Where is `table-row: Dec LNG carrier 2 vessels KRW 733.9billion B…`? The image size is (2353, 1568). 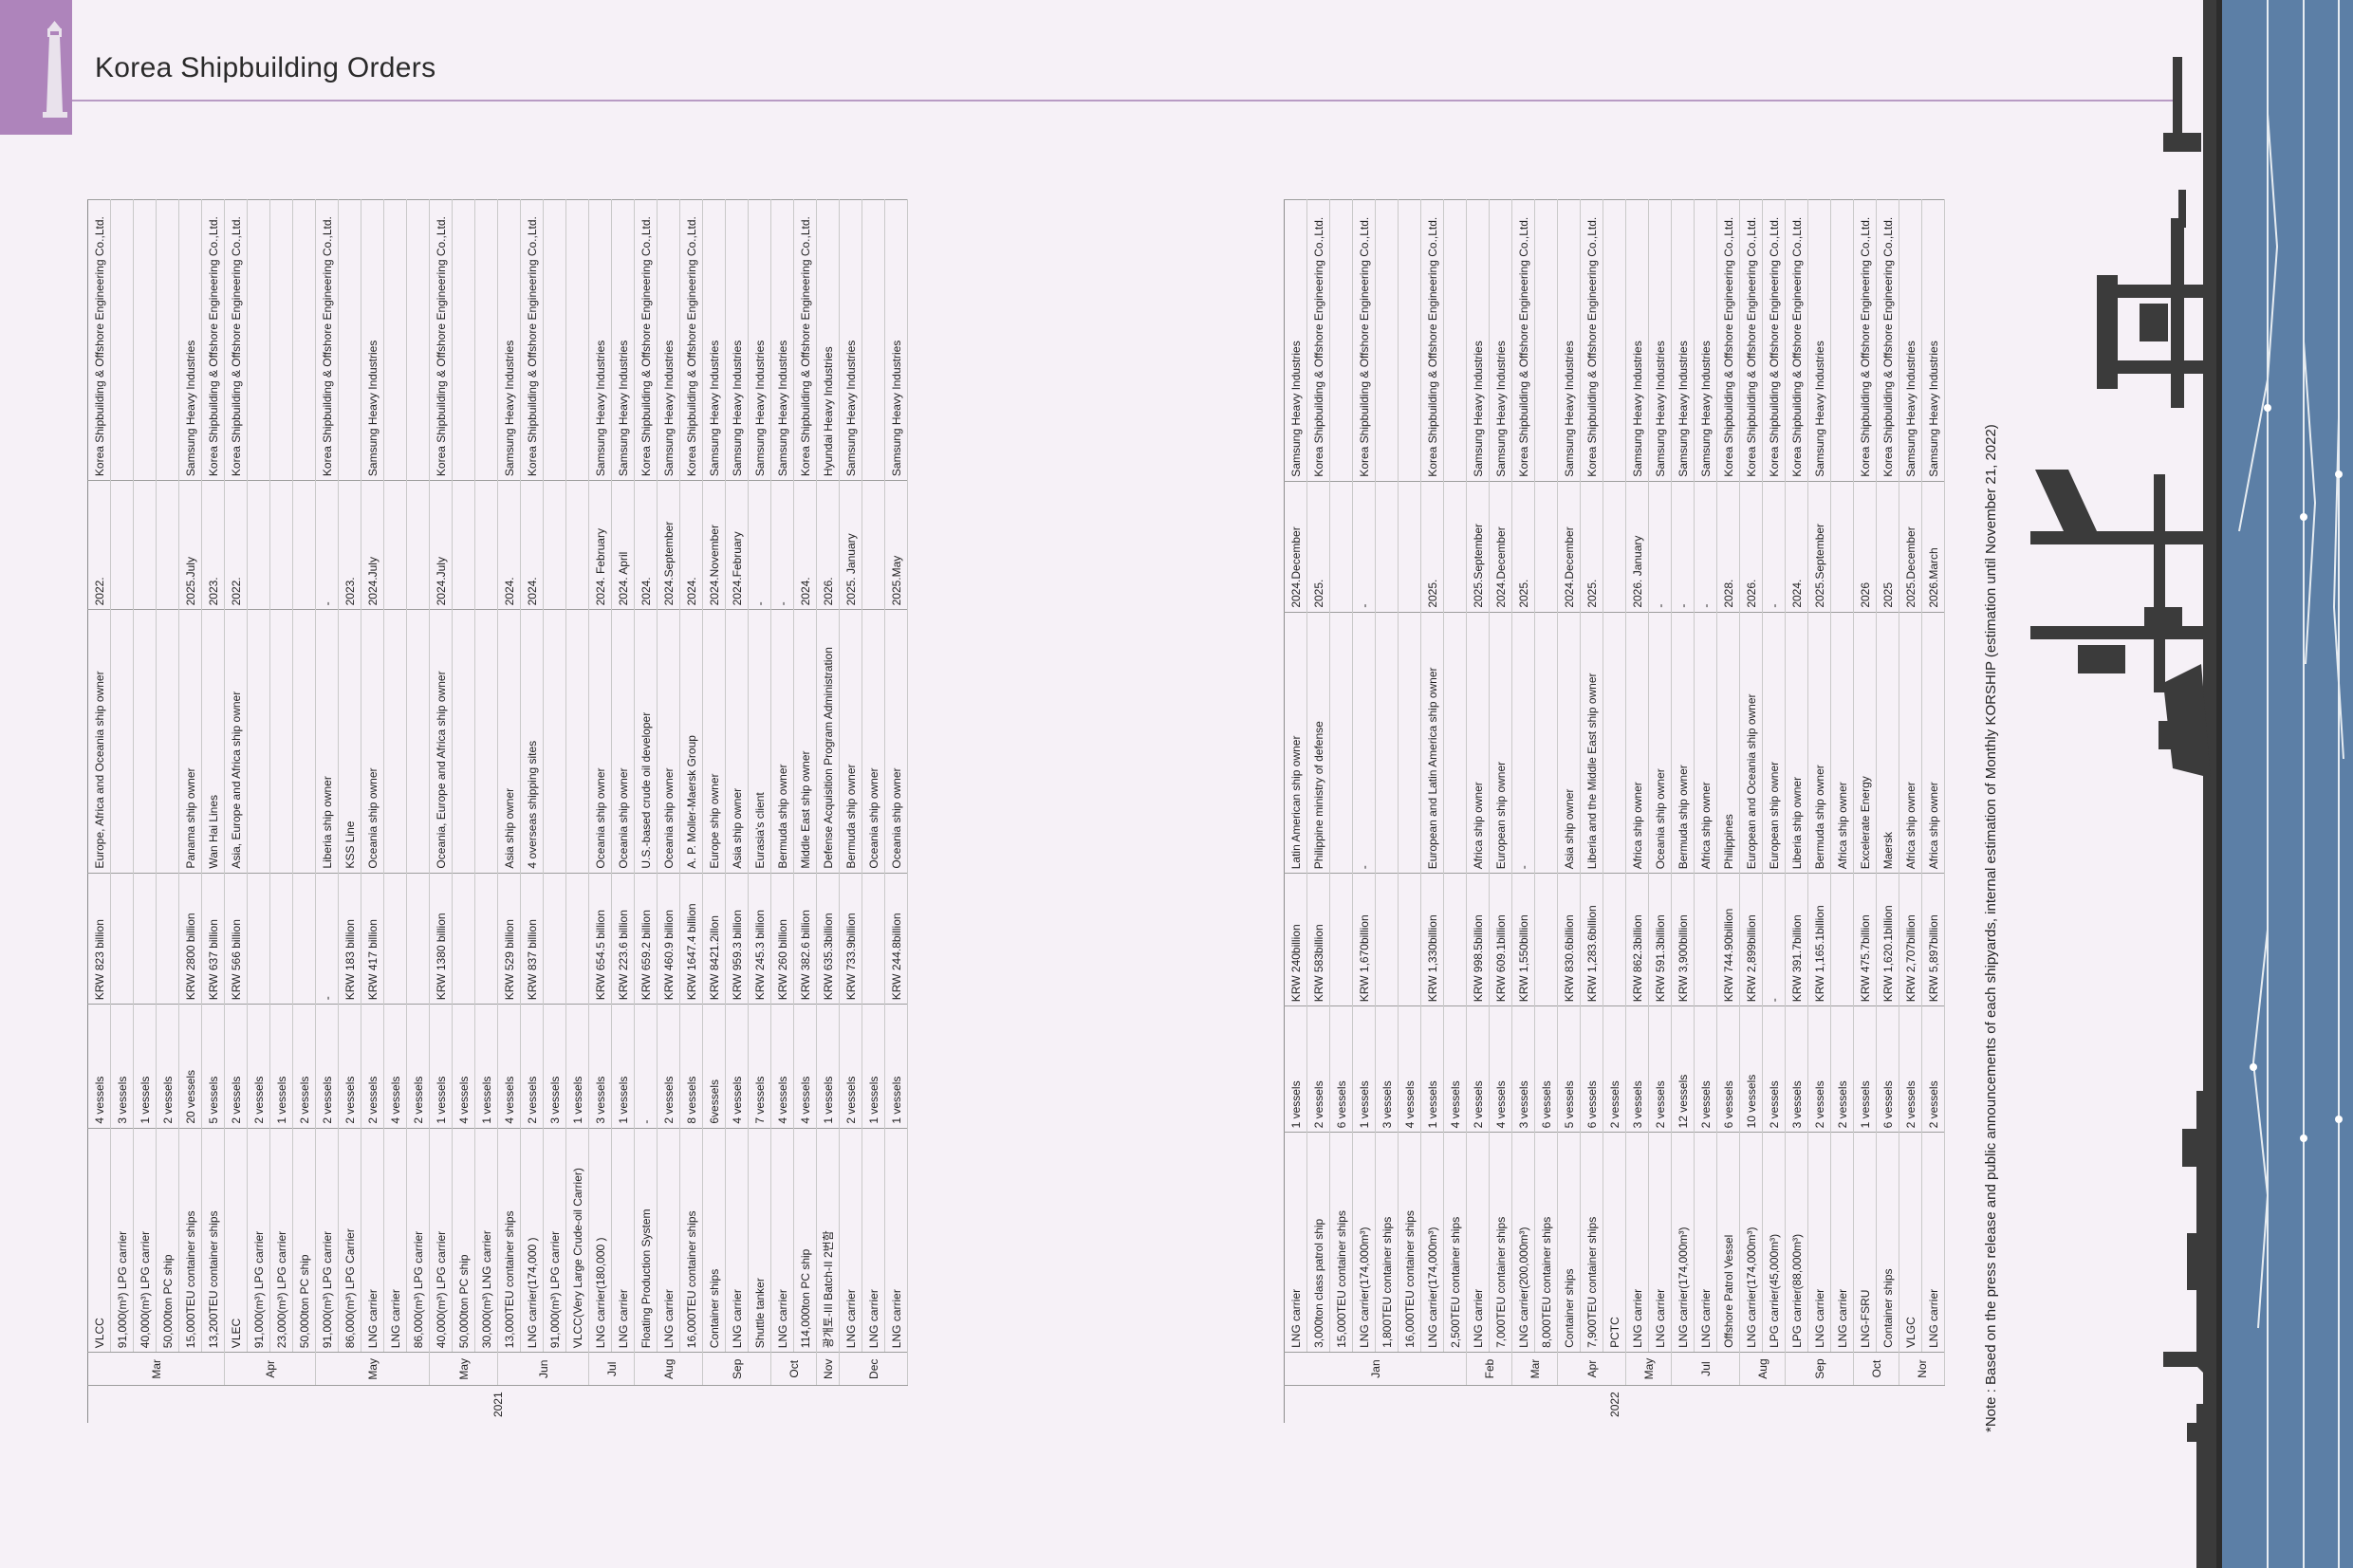 table-row: Dec LNG carrier 2 vessels KRW 733.9billion B… is located at coordinates (873, 812).